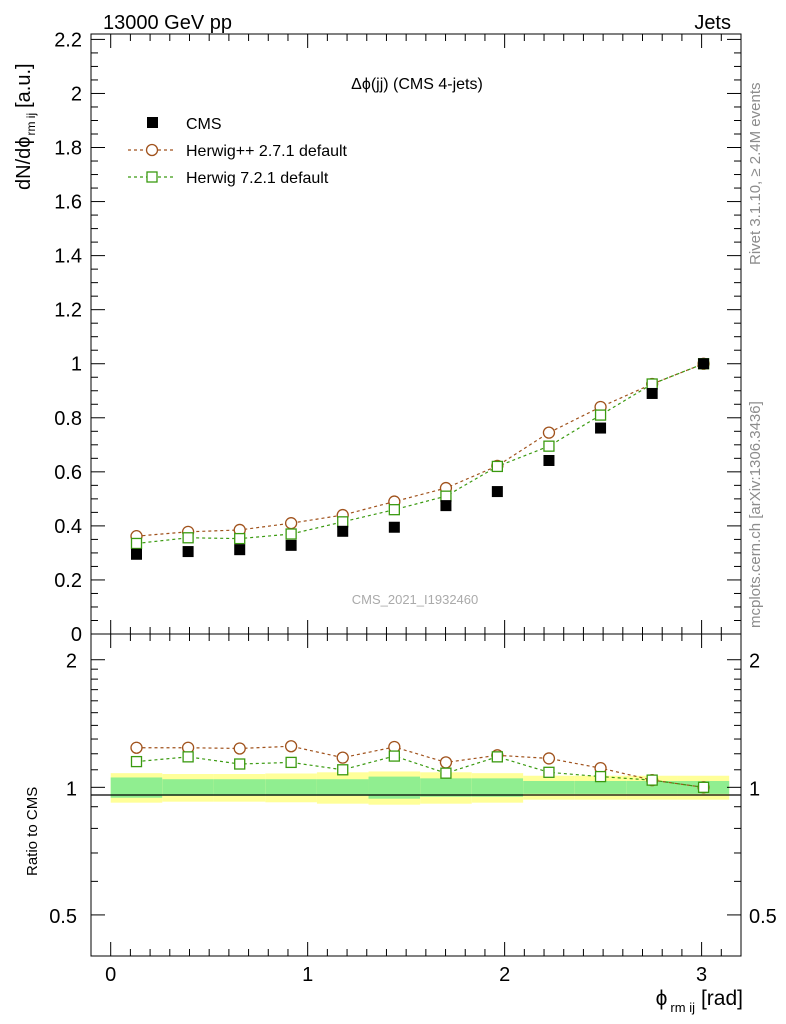 Image resolution: width=786 pixels, height=1024 pixels. I want to click on main-y-tick-label: 2.2, so click(68, 40).